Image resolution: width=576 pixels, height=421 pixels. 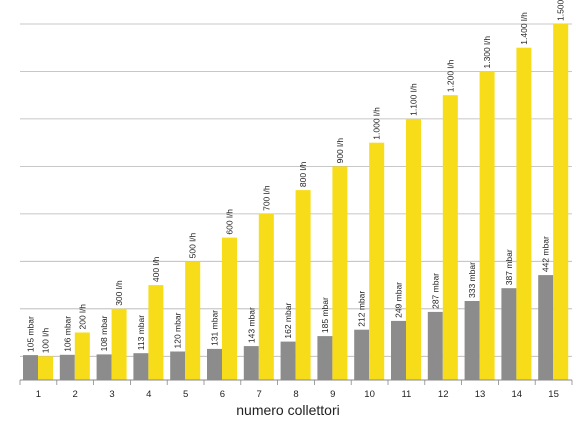 I want to click on pressure-label-12: 287 mbar, so click(x=435, y=291).